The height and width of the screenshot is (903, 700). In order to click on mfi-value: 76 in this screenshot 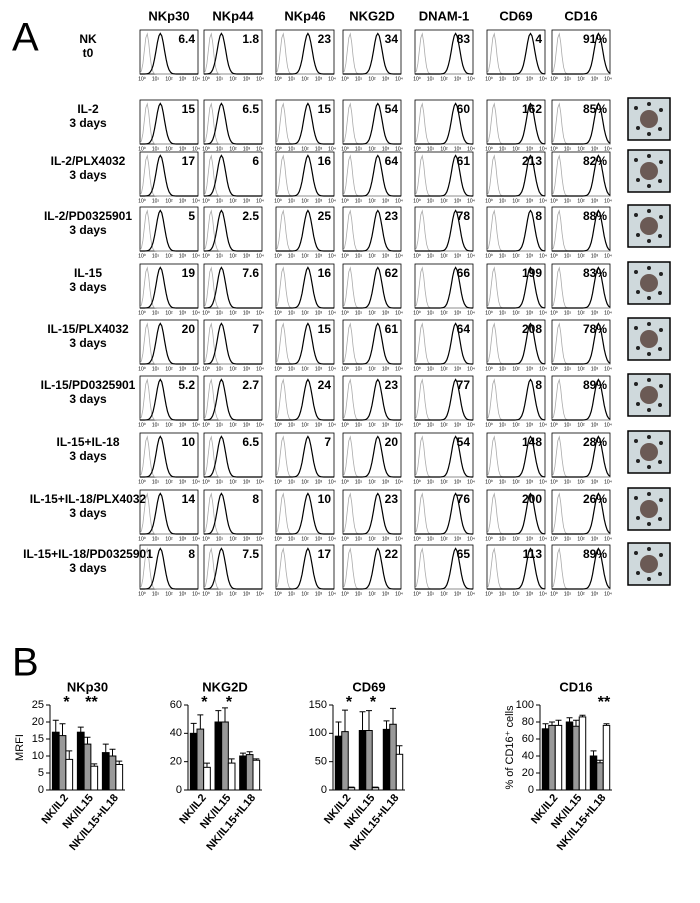, I will do `click(464, 499)`.